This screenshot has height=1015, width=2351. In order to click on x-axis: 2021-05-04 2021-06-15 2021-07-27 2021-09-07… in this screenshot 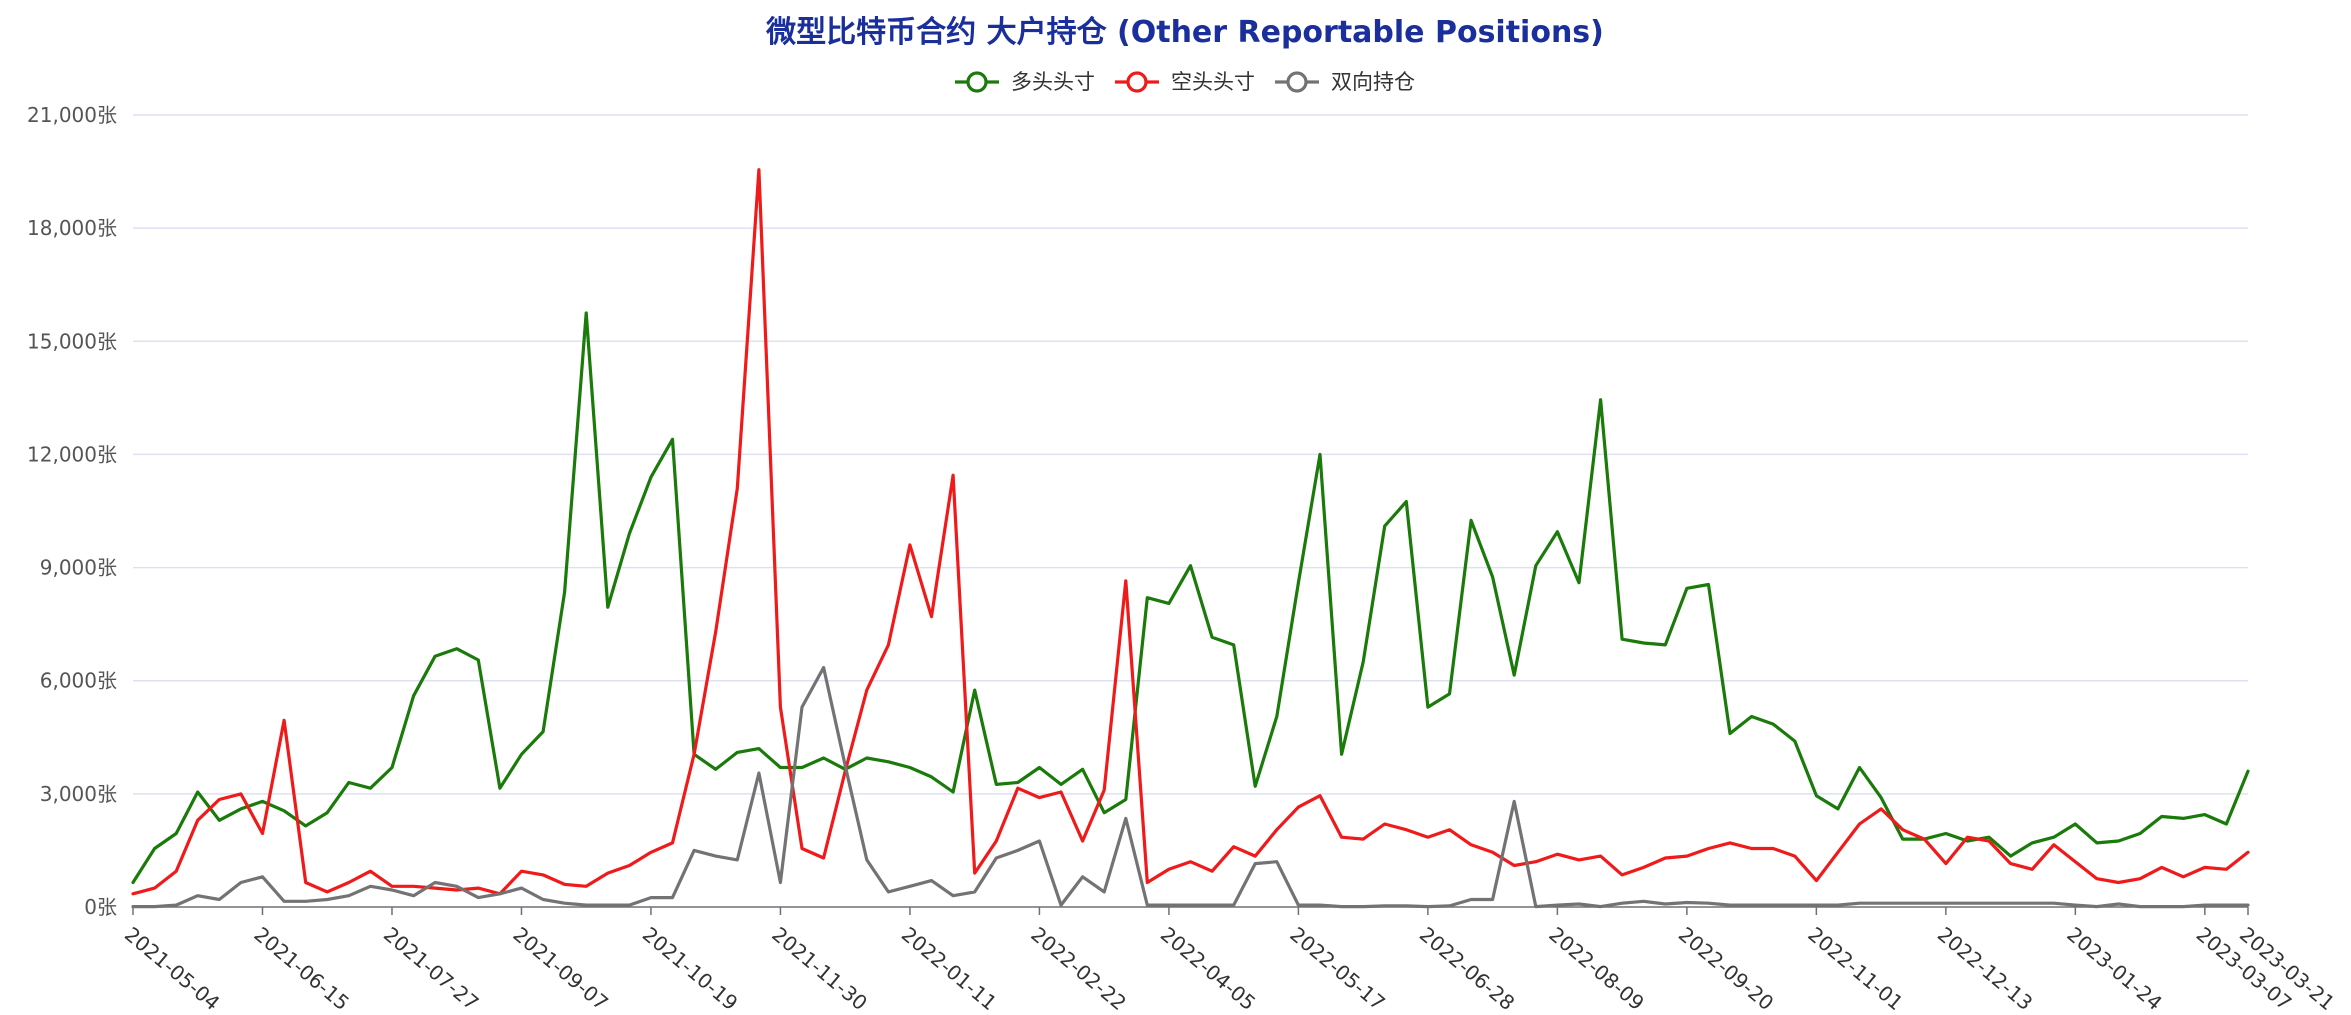, I will do `click(1229, 960)`.